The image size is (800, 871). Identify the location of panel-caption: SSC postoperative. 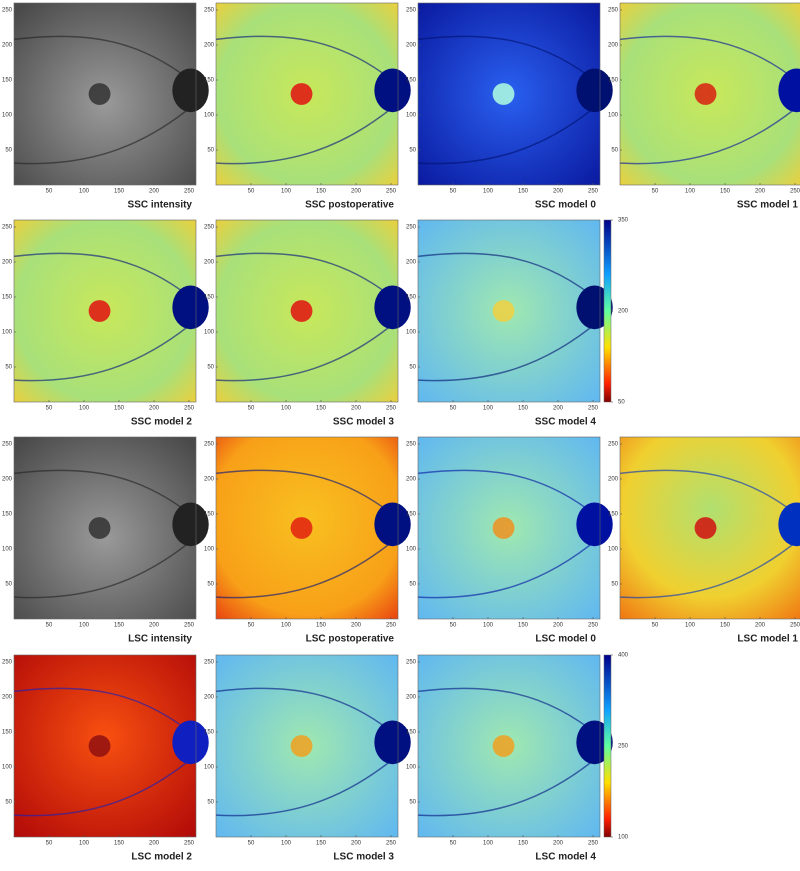
(349, 205).